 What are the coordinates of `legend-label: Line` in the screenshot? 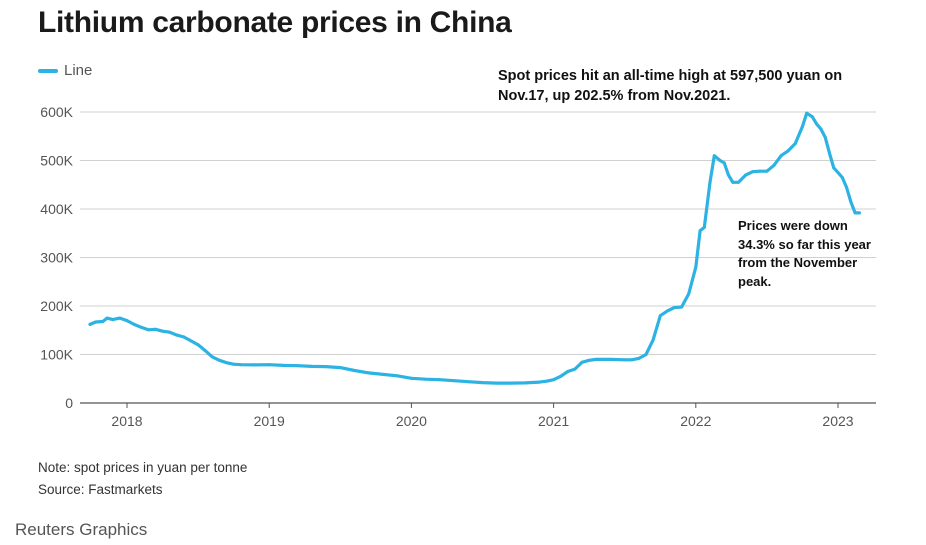 It's located at (78, 70).